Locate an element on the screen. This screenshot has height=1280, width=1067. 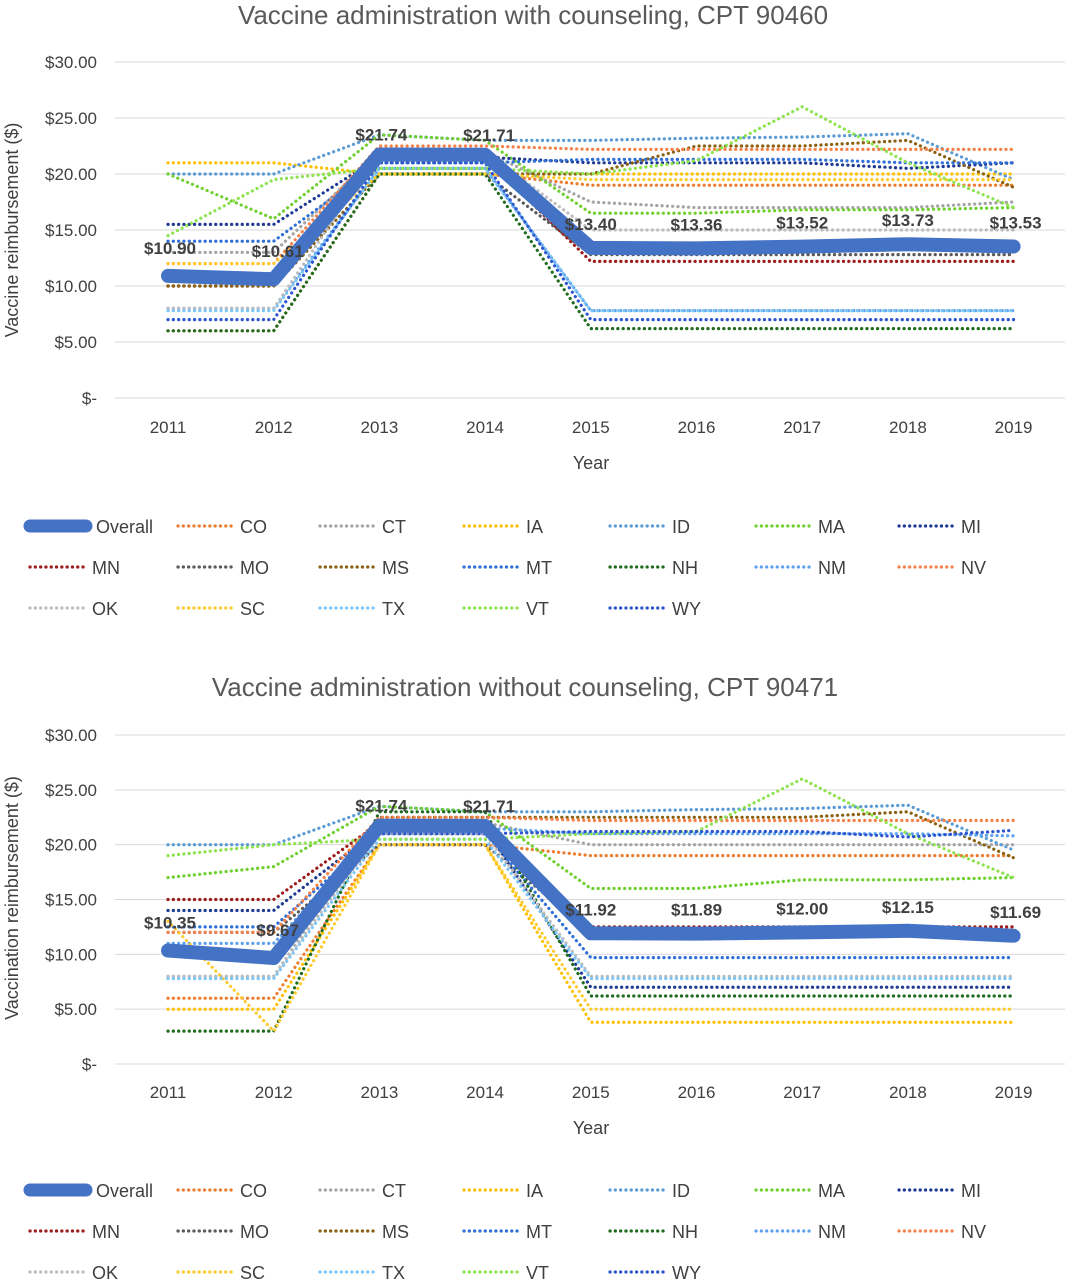
data-label: $13.52 is located at coordinates (802, 223).